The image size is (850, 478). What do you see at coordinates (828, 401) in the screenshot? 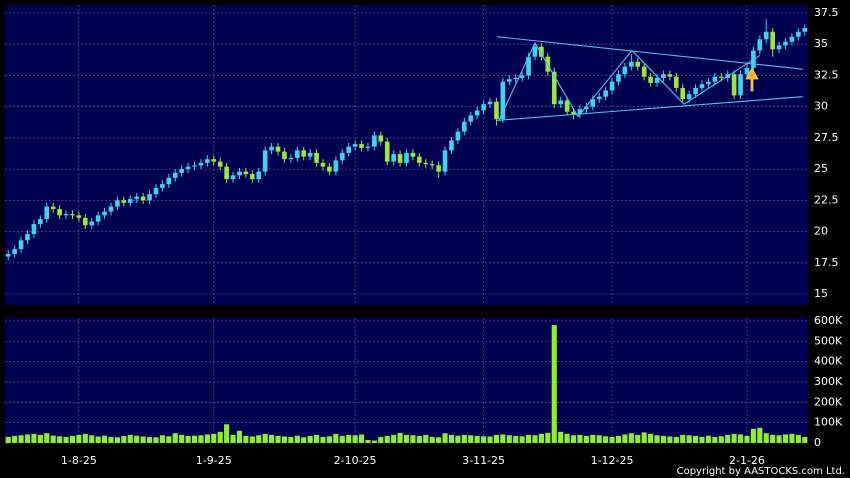
I see `y-tick-label: 200K` at bounding box center [828, 401].